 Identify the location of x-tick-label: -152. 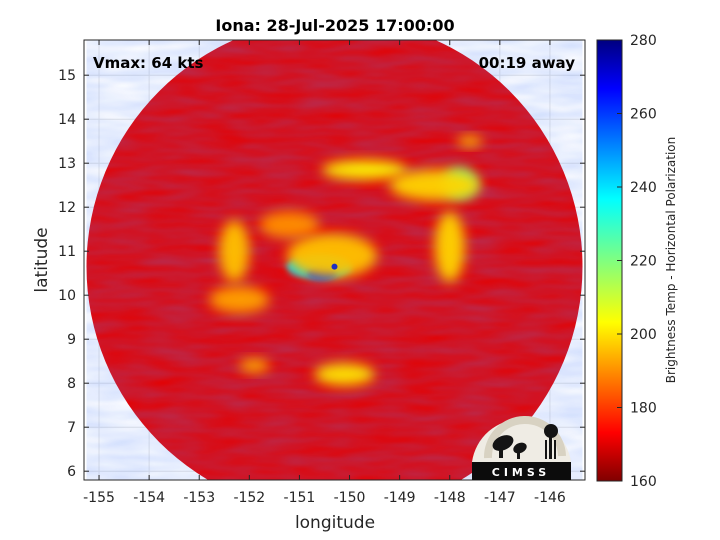
(249, 498).